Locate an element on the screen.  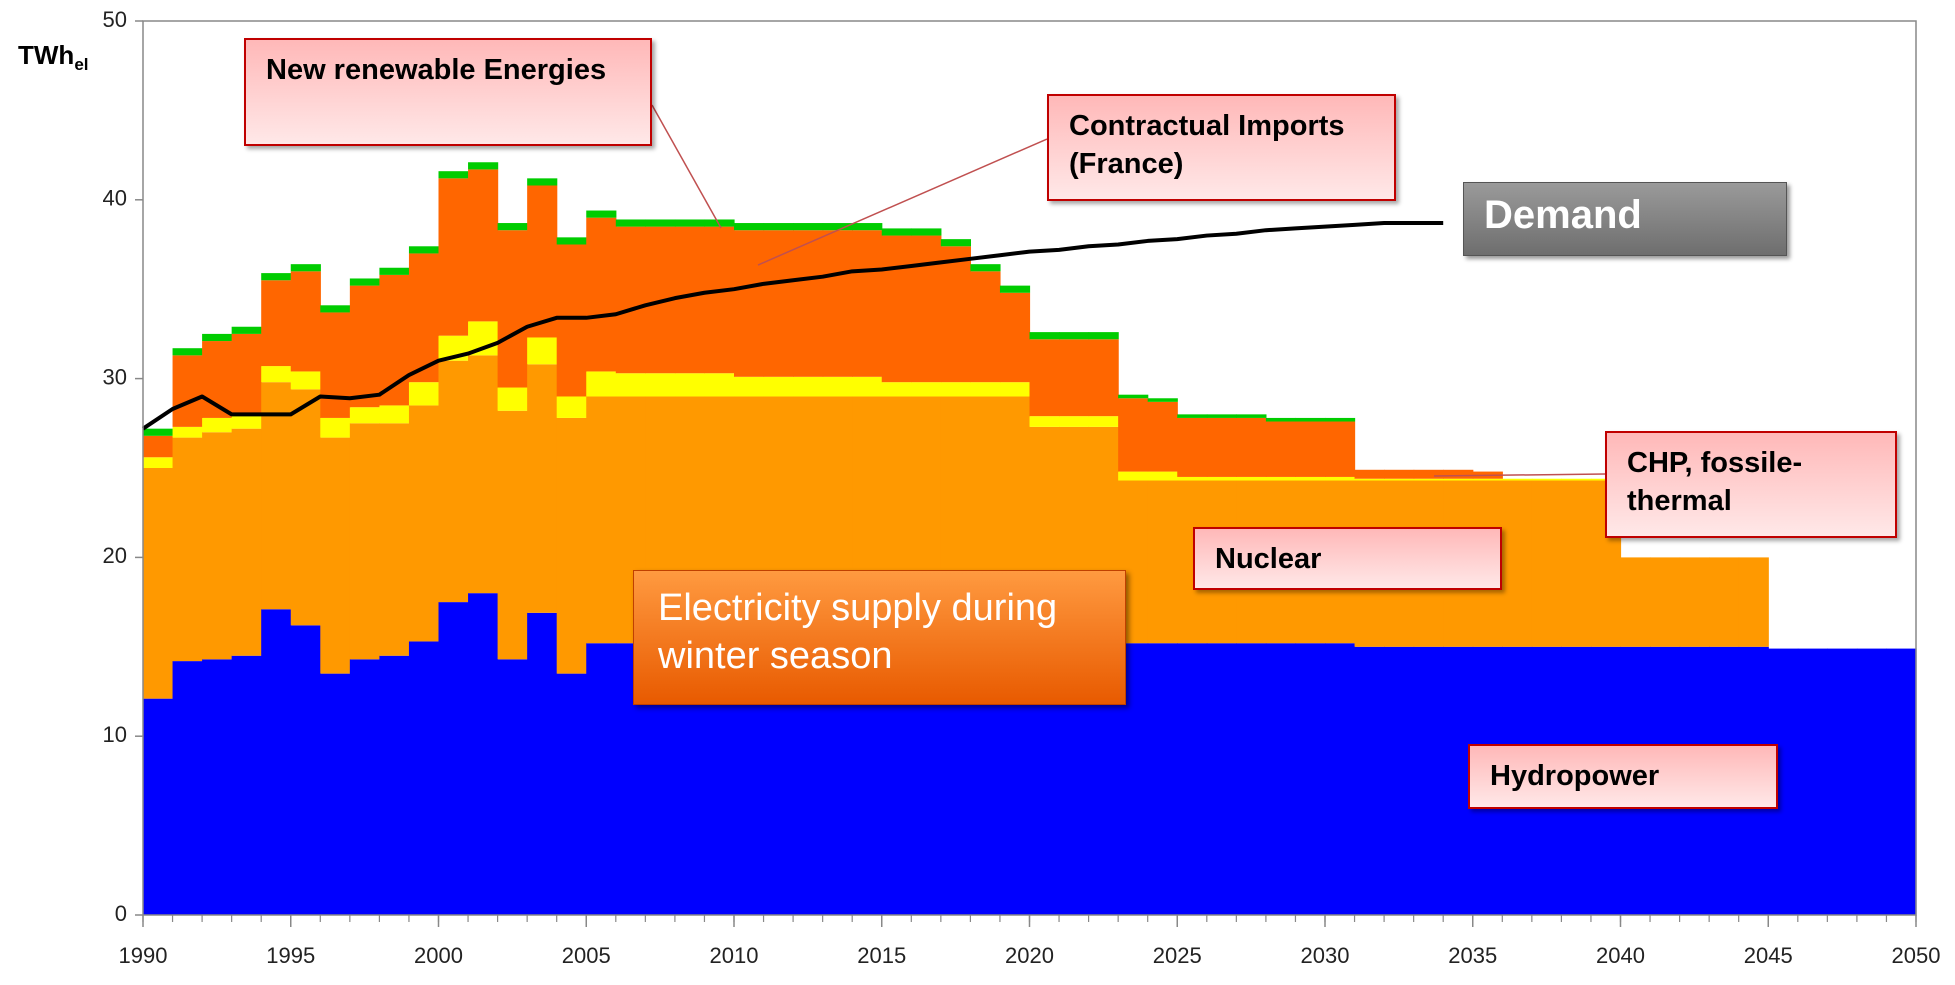
legend-label: Contractual Imports (France) is located at coordinates (1221, 147).